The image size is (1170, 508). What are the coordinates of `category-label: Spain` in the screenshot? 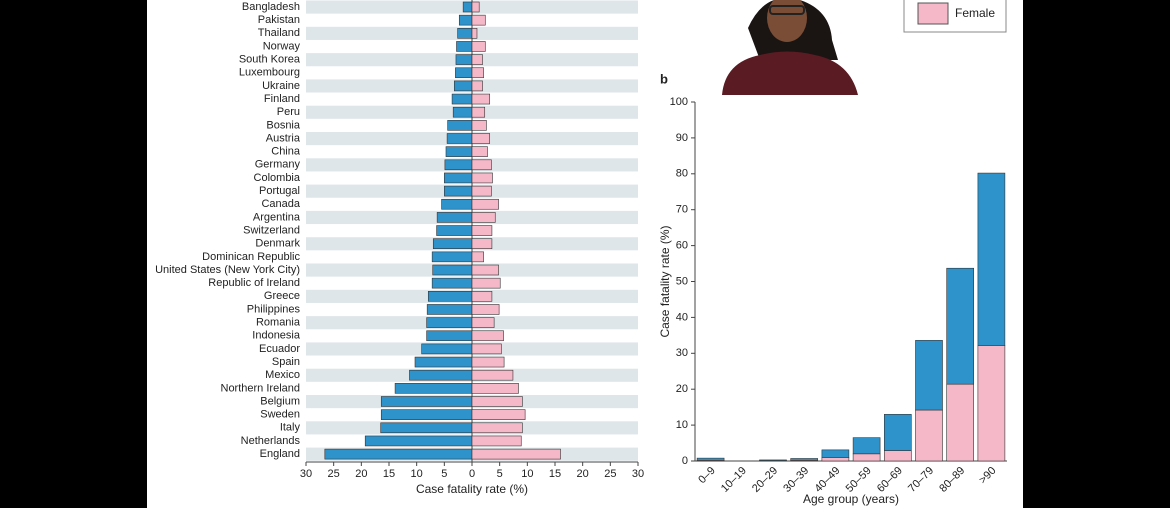 It's located at (286, 362).